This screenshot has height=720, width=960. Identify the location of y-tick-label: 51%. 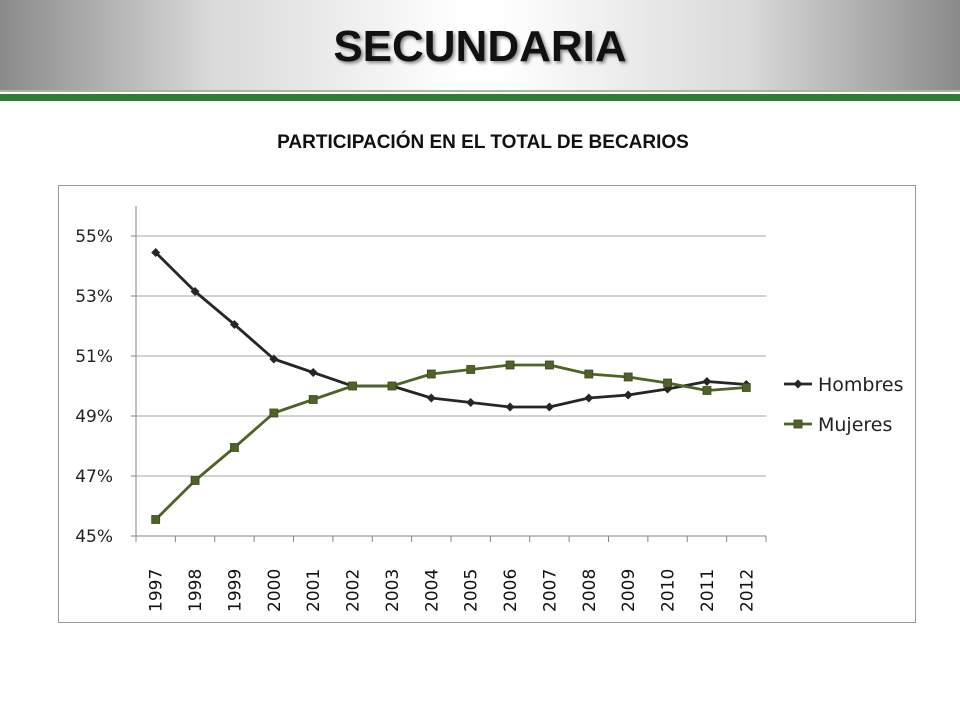
(94, 357).